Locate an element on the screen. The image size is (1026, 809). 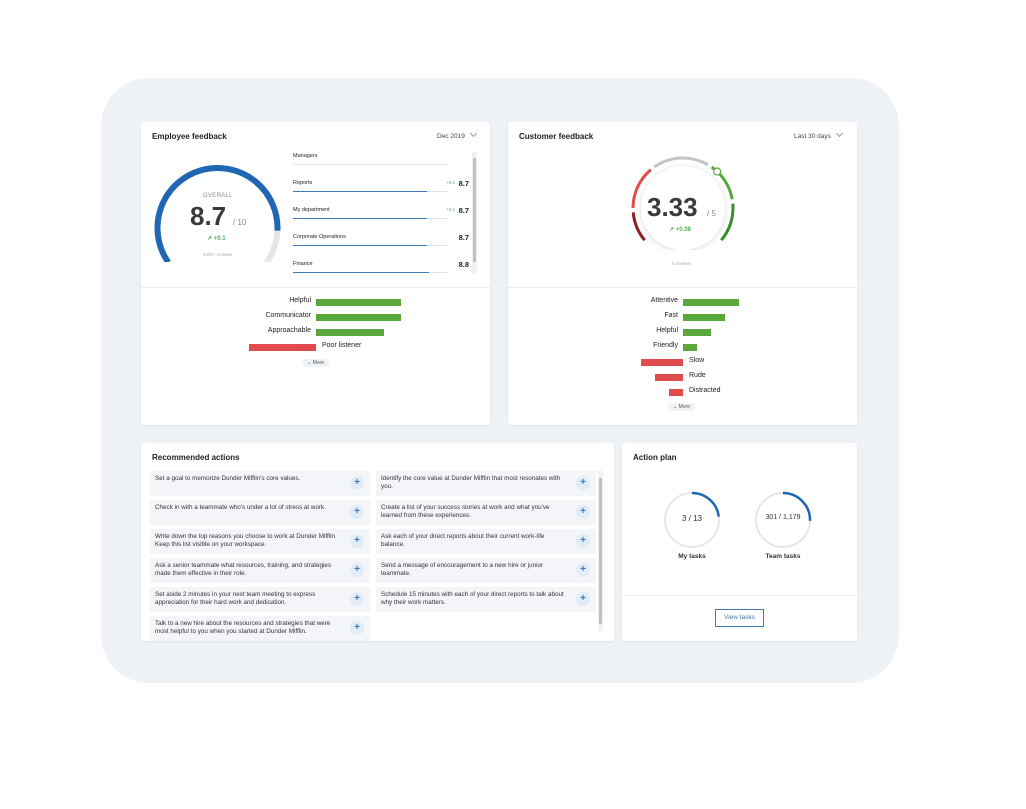
trend-up-icon: ↗ is located at coordinates (672, 230).